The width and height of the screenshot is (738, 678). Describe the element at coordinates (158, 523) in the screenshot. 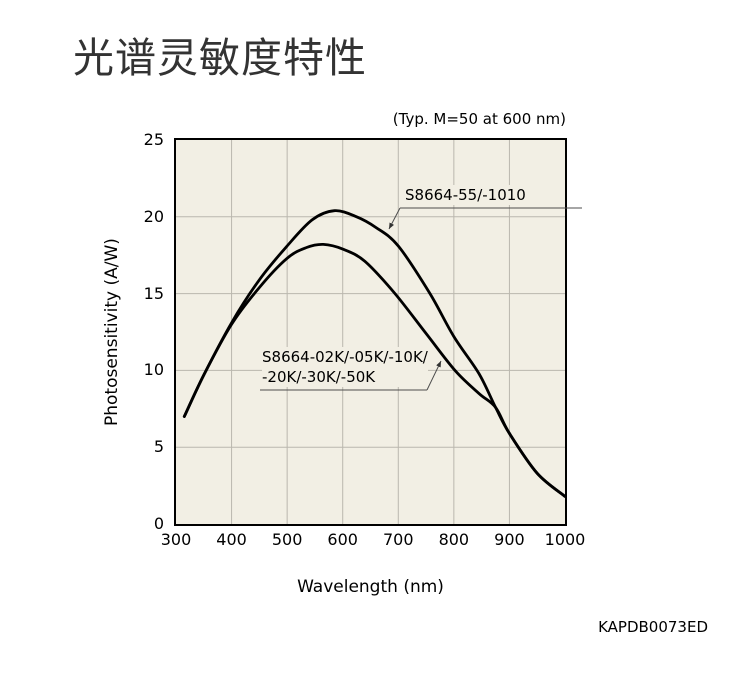

I see `y-tick-label: 0` at that location.